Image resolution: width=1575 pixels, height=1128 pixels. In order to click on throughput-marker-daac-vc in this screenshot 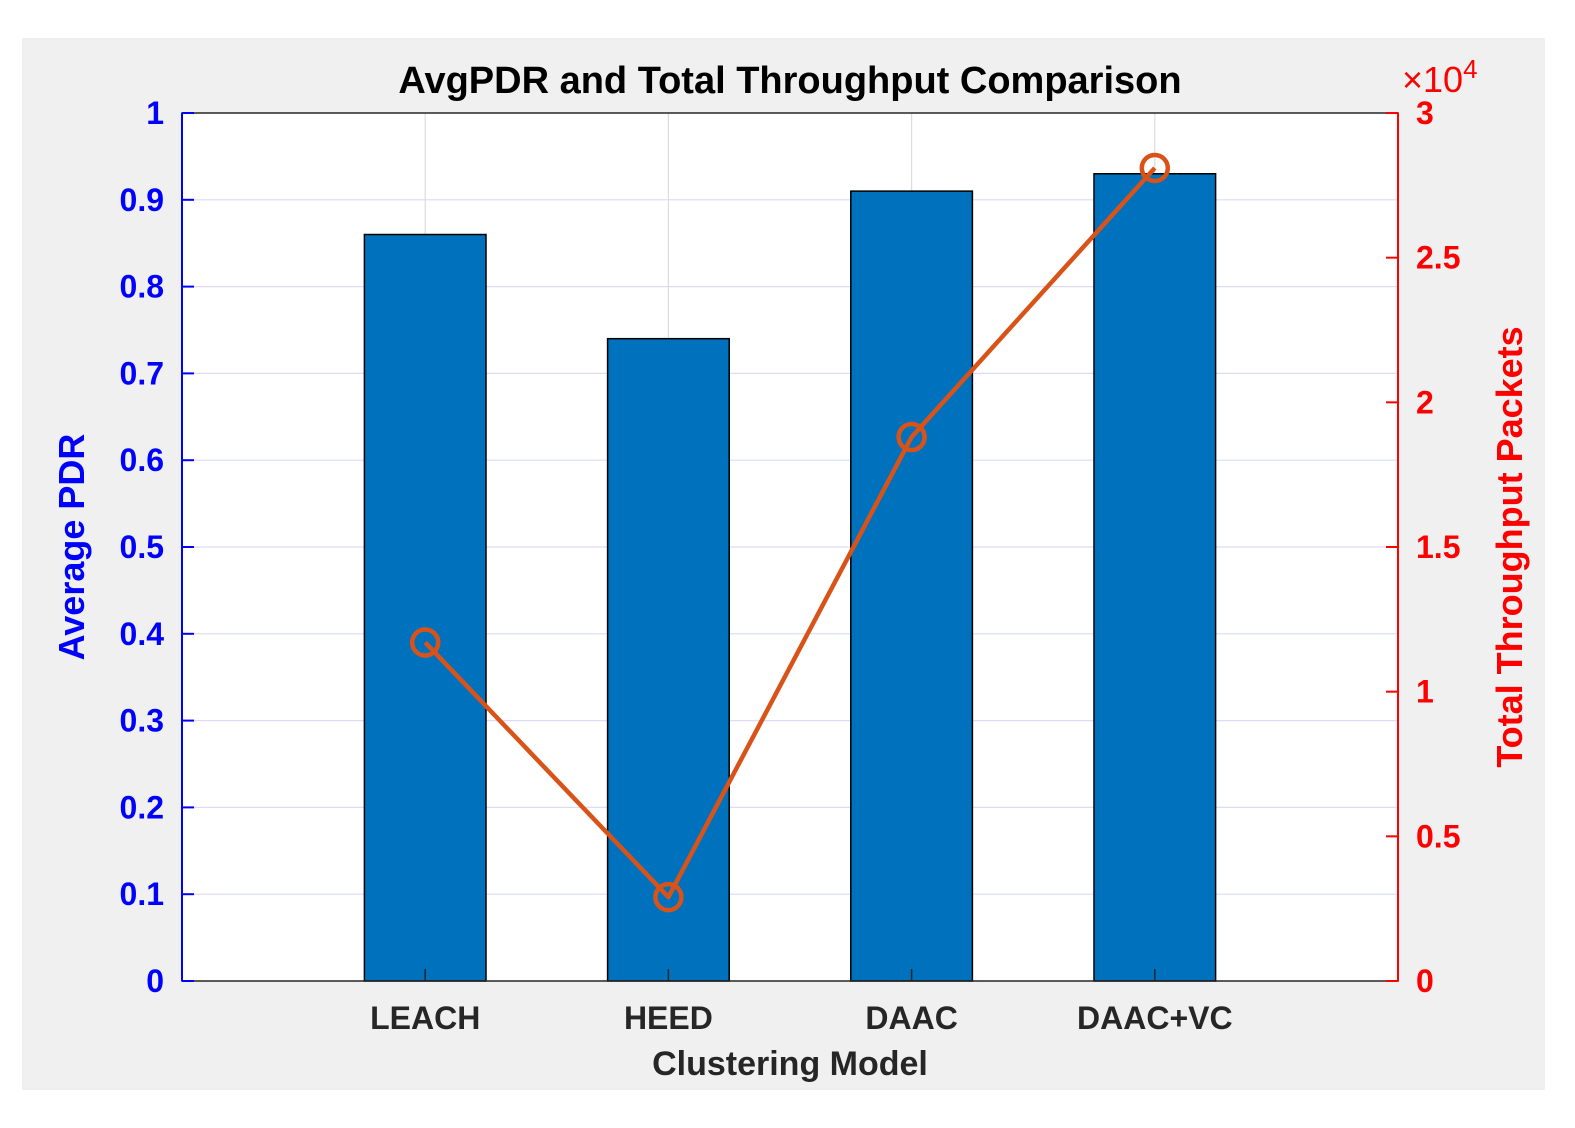, I will do `click(1155, 168)`.